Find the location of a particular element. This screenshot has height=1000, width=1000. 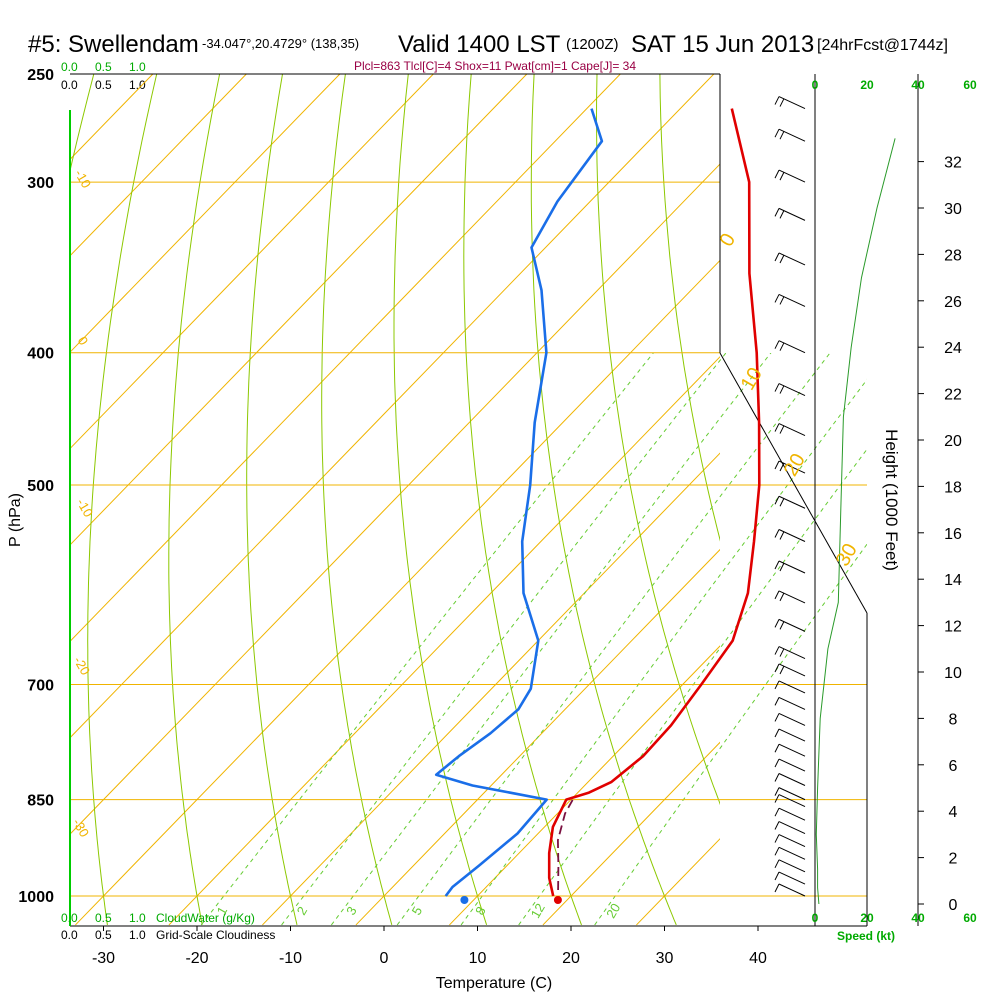

pressure-tick-label: 500 is located at coordinates (40, 486).